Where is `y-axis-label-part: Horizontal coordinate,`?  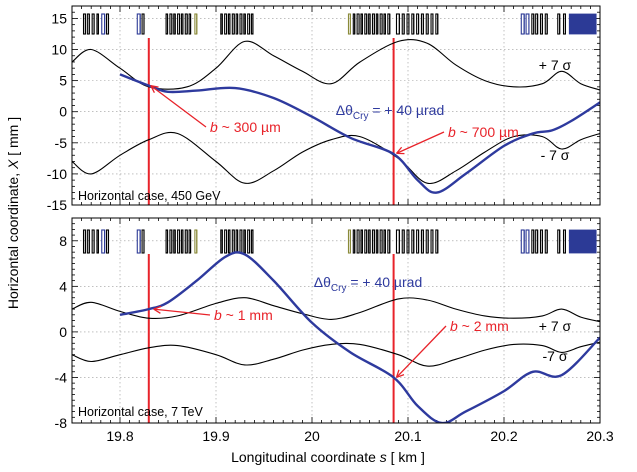 y-axis-label-part: Horizontal coordinate, is located at coordinates (13, 239).